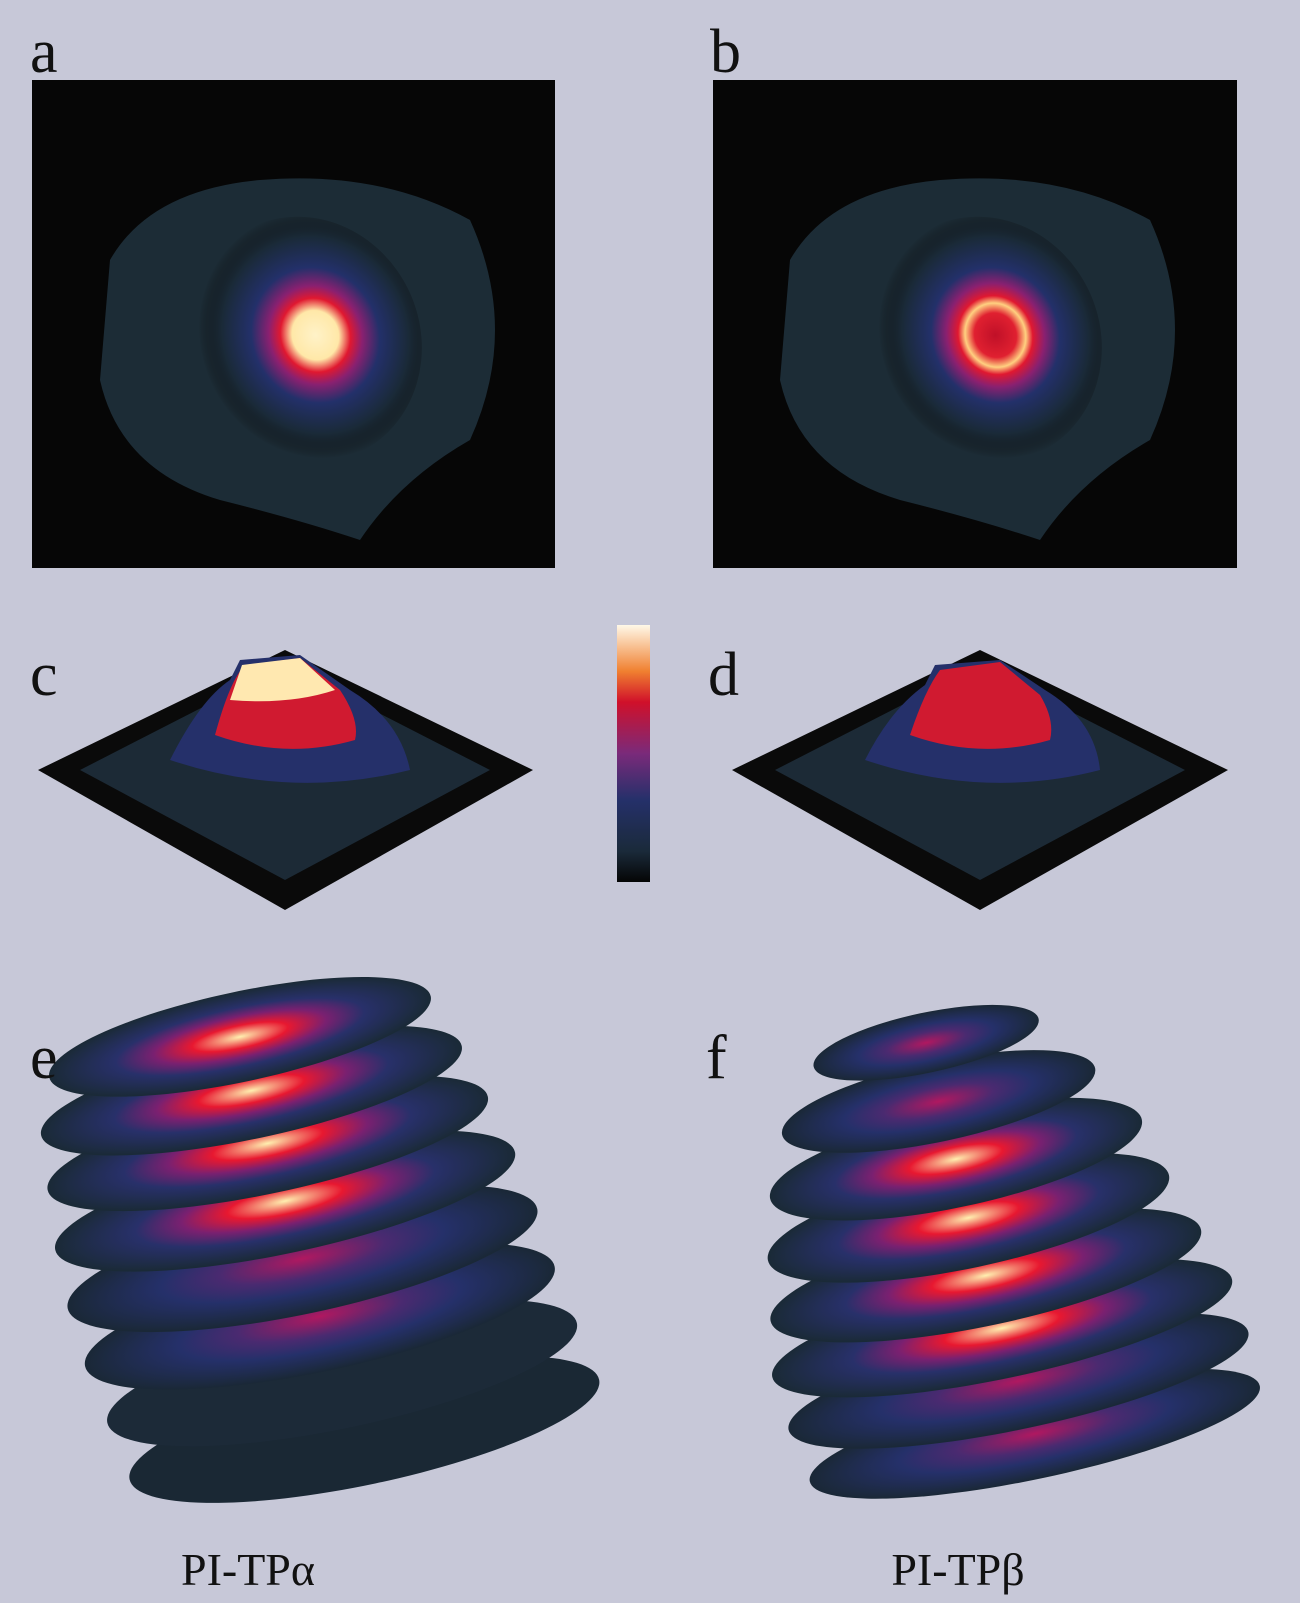 The image size is (1300, 1603). Describe the element at coordinates (44, 1058) in the screenshot. I see `panel-label: e` at that location.